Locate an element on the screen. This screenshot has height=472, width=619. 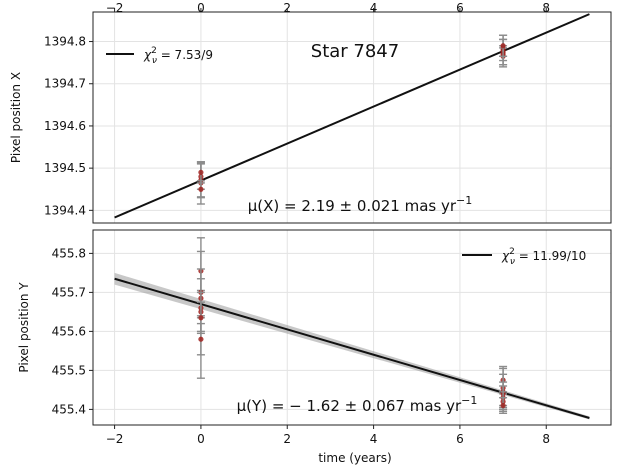
proper-motion-annotation: μ(Y) = − 1.62 ± 0.067 mas yr−1 is located at coordinates (357, 404).